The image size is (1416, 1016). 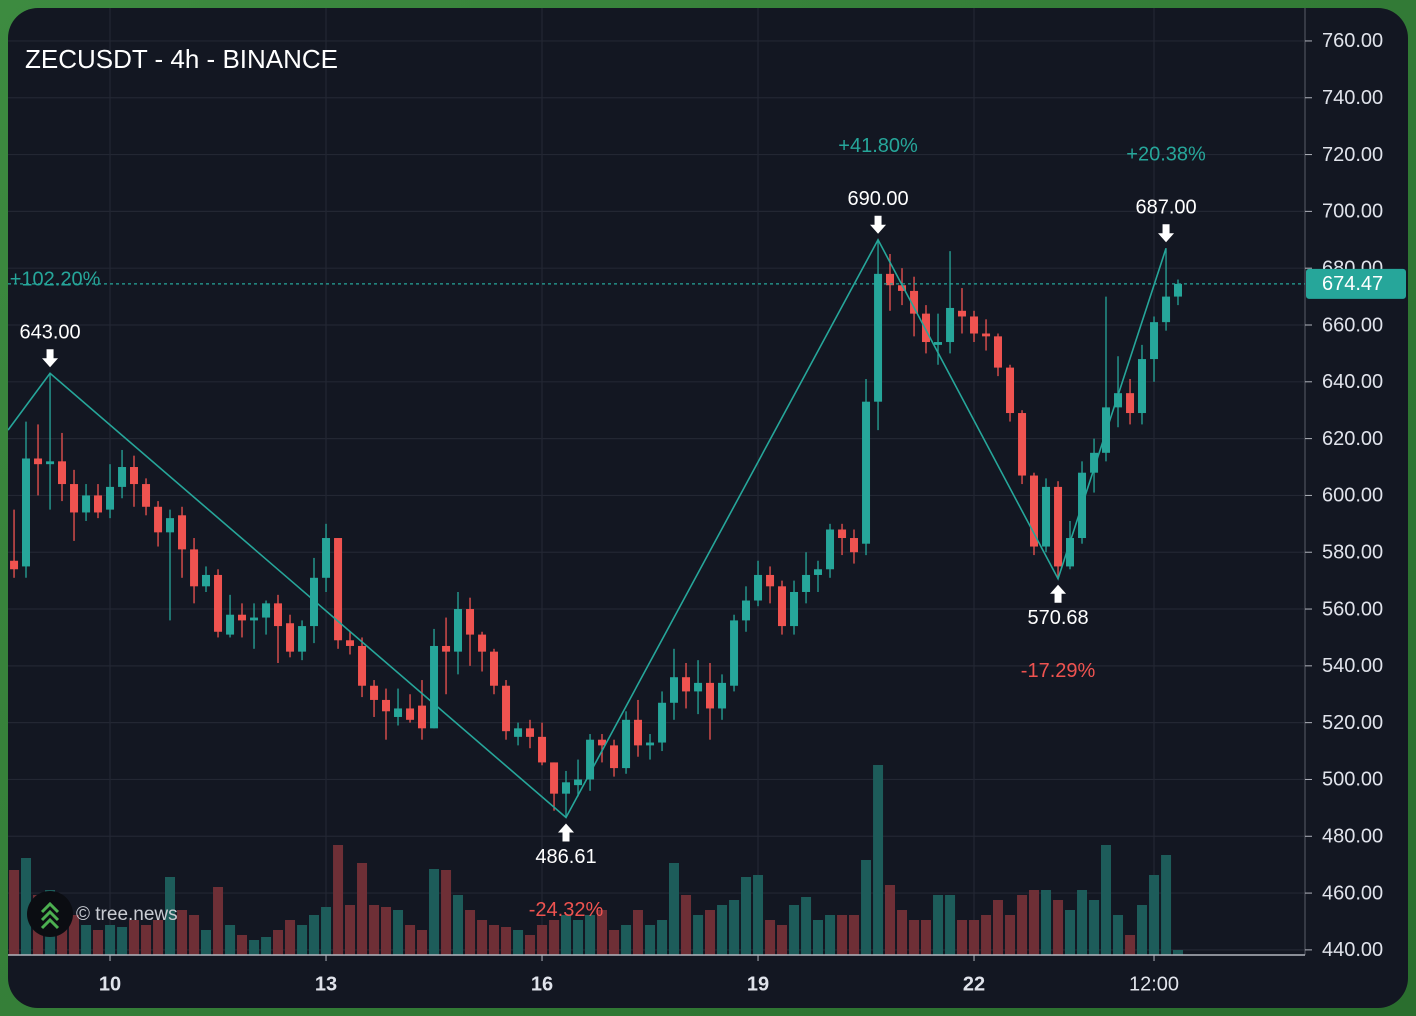 I want to click on x-tick-label: 19, so click(x=758, y=984).